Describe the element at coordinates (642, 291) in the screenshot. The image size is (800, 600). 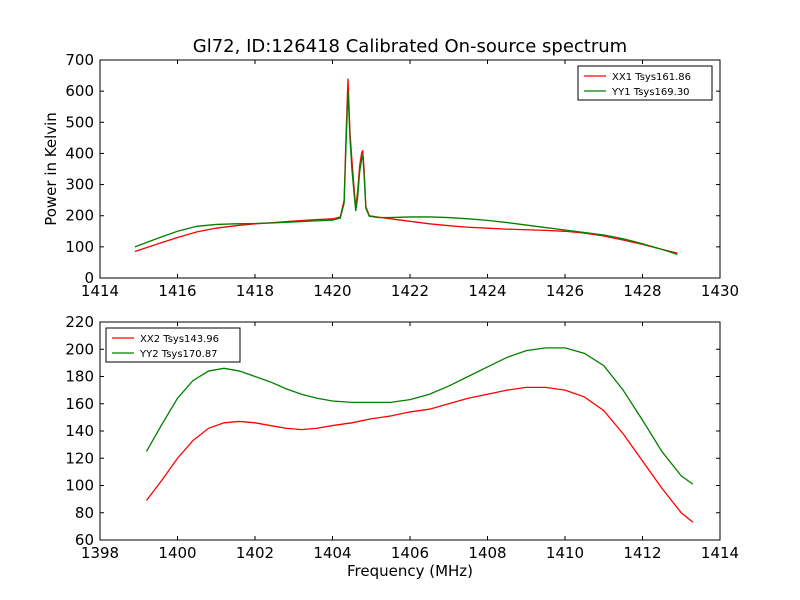
I see `x-tick-label: 1428` at that location.